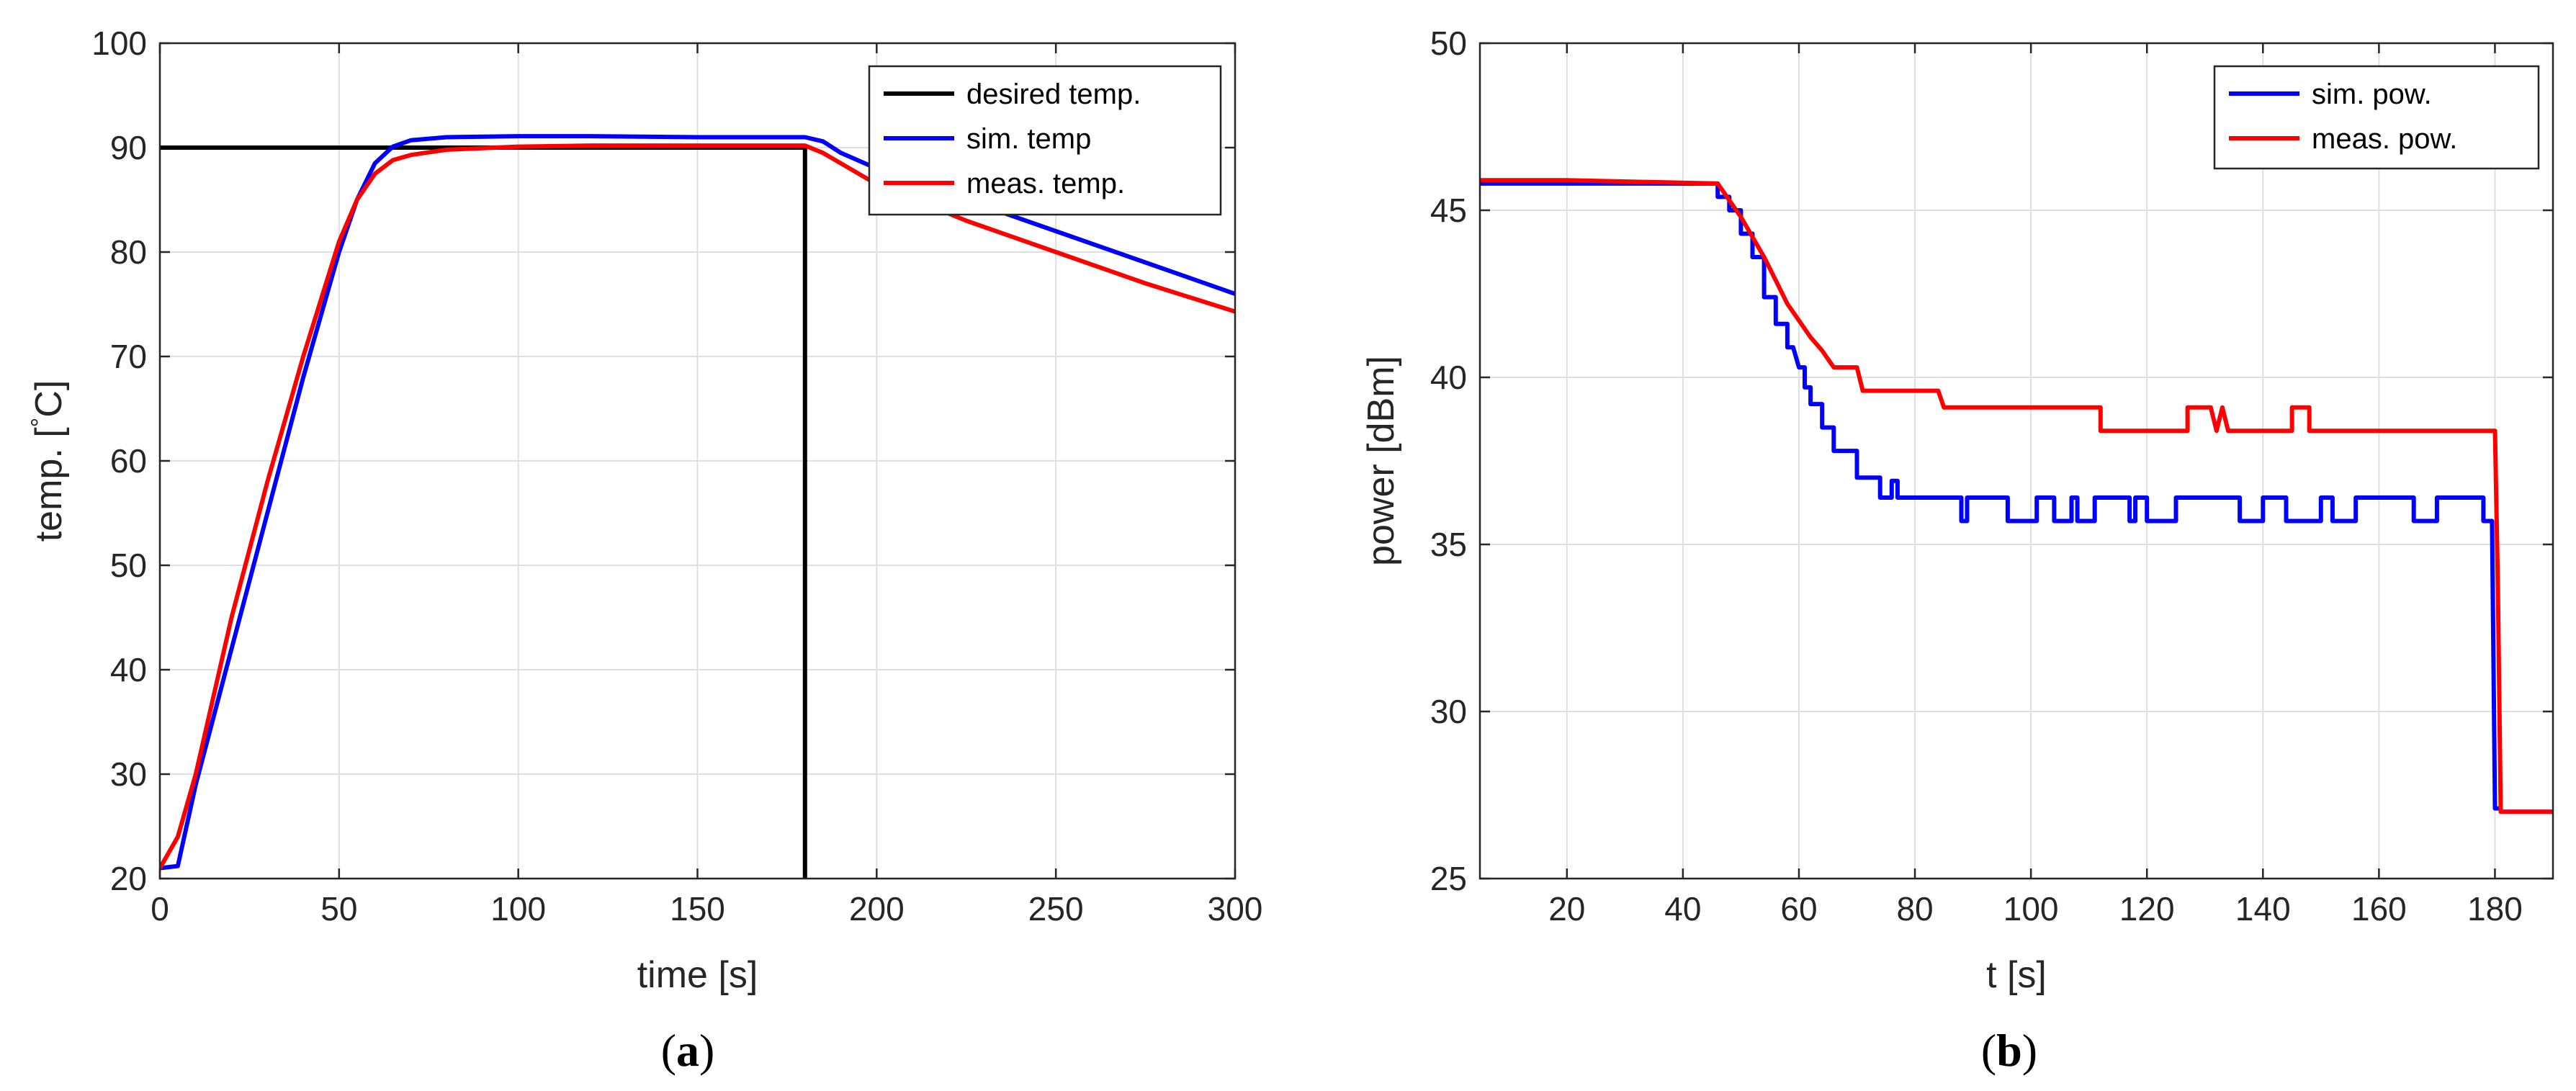  Describe the element at coordinates (49, 485) in the screenshot. I see `panel-a-ylabel-prefix: temp. [` at that location.